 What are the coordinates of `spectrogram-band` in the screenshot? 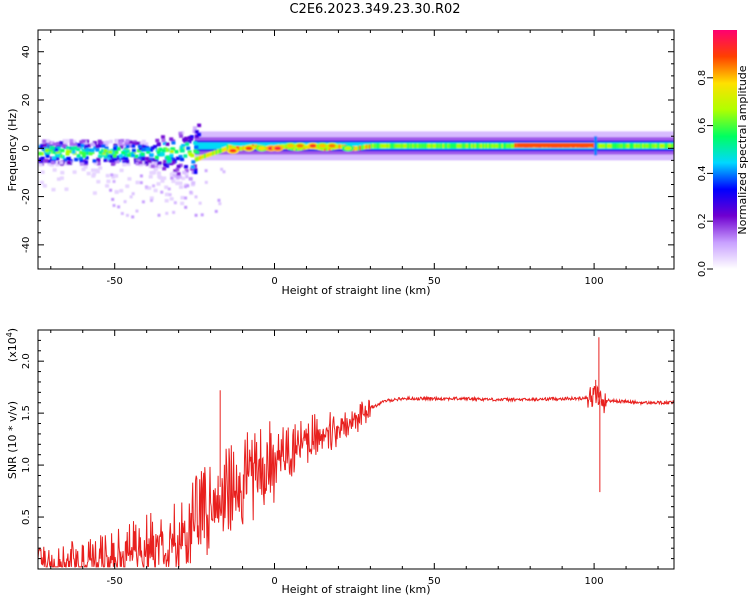 It's located at (434, 146).